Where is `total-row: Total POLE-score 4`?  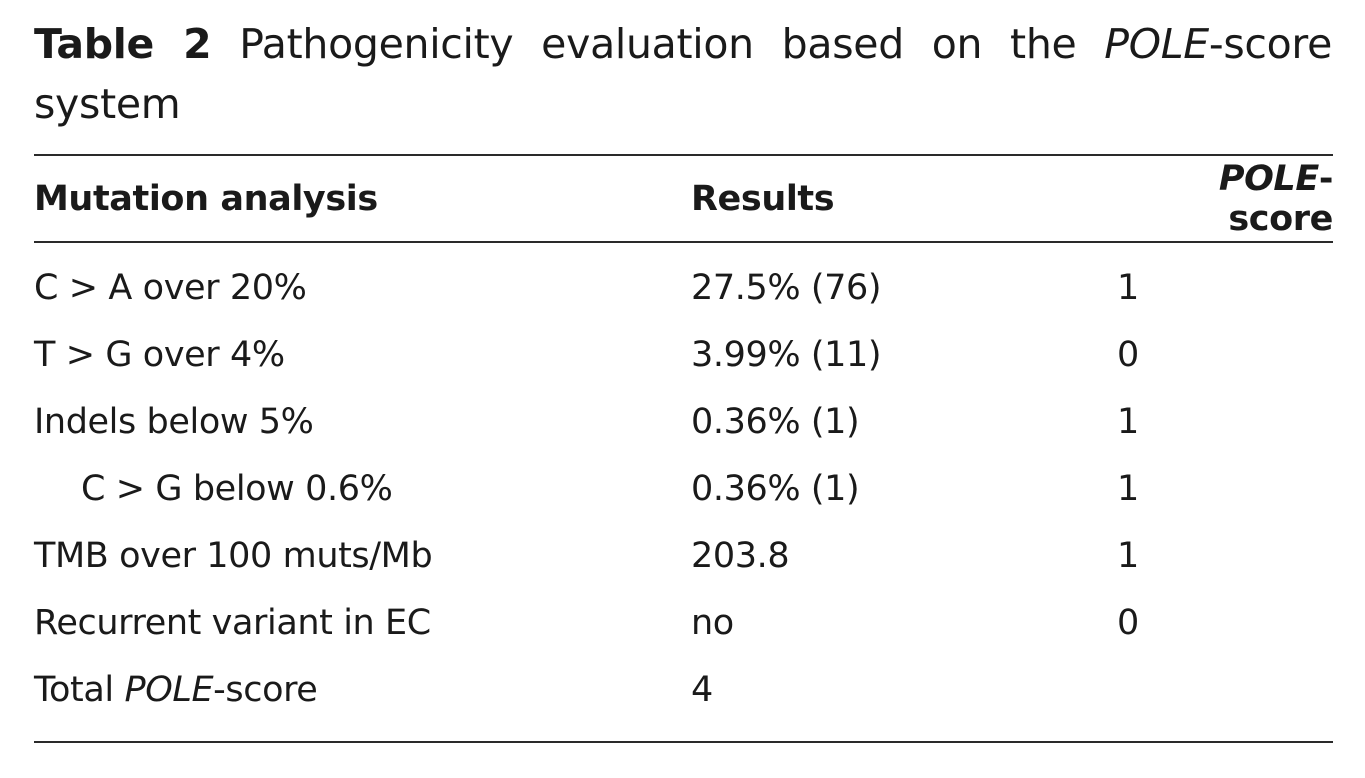
total-row: Total POLE-score 4 is located at coordinates (683, 689).